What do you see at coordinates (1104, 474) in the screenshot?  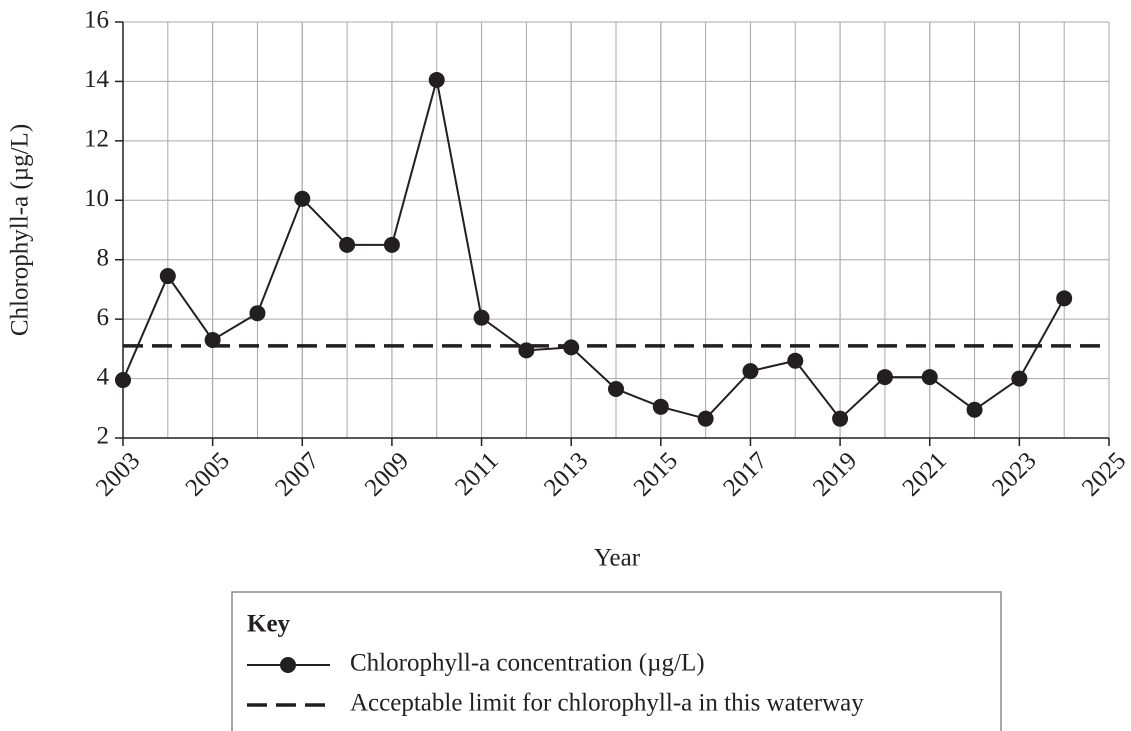 I see `x-tick-label: 2025` at bounding box center [1104, 474].